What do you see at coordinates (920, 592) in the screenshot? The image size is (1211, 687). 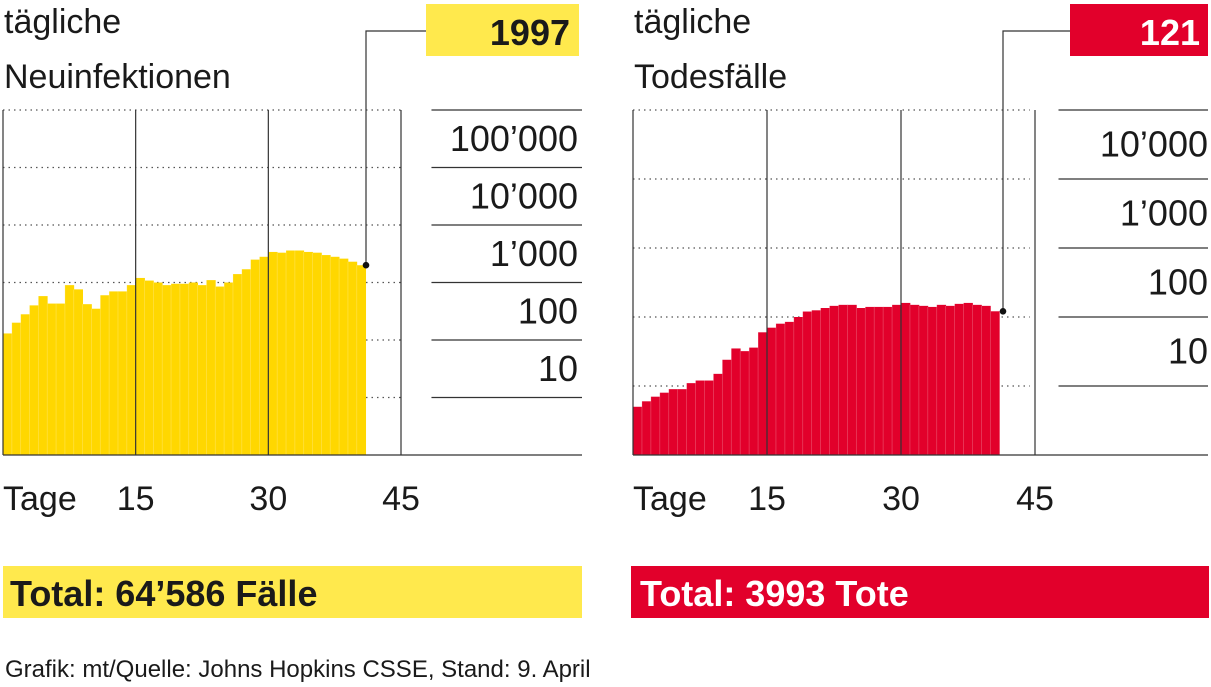 I see `deaths-total-box` at bounding box center [920, 592].